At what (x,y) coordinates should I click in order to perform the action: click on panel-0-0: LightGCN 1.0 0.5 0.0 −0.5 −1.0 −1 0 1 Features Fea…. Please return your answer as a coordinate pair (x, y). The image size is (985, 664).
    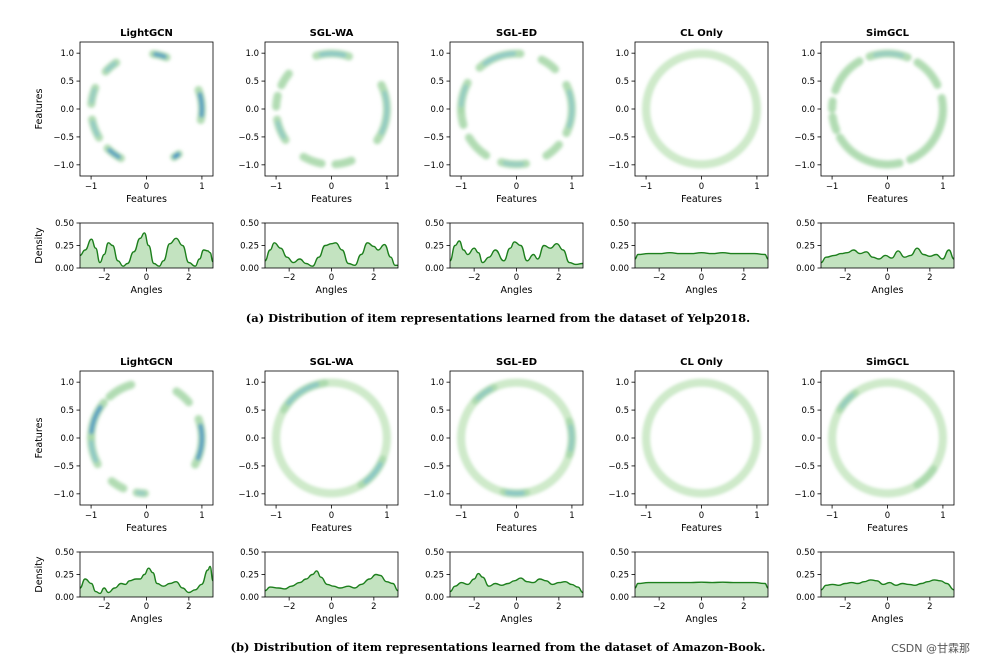
    Looking at the image, I should click on (124, 162).